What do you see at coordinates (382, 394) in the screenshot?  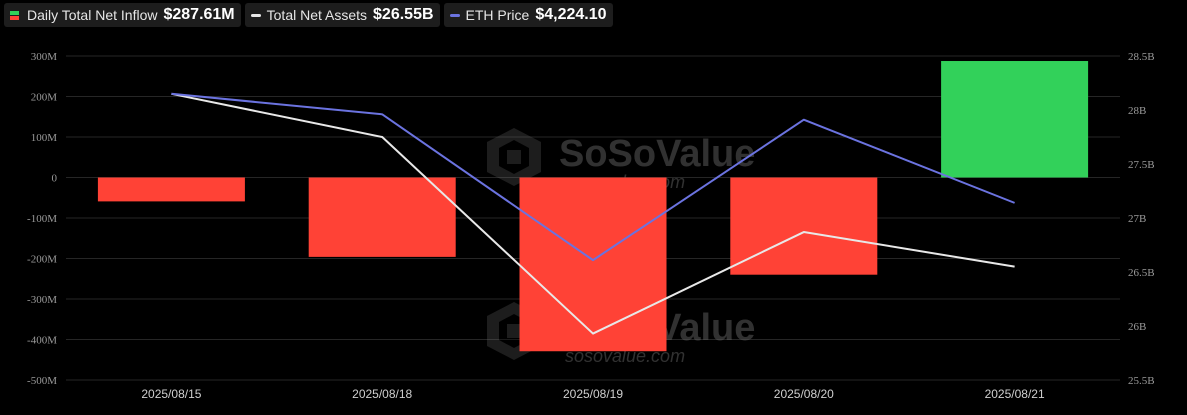 I see `x-tick-label: 2025/08/18` at bounding box center [382, 394].